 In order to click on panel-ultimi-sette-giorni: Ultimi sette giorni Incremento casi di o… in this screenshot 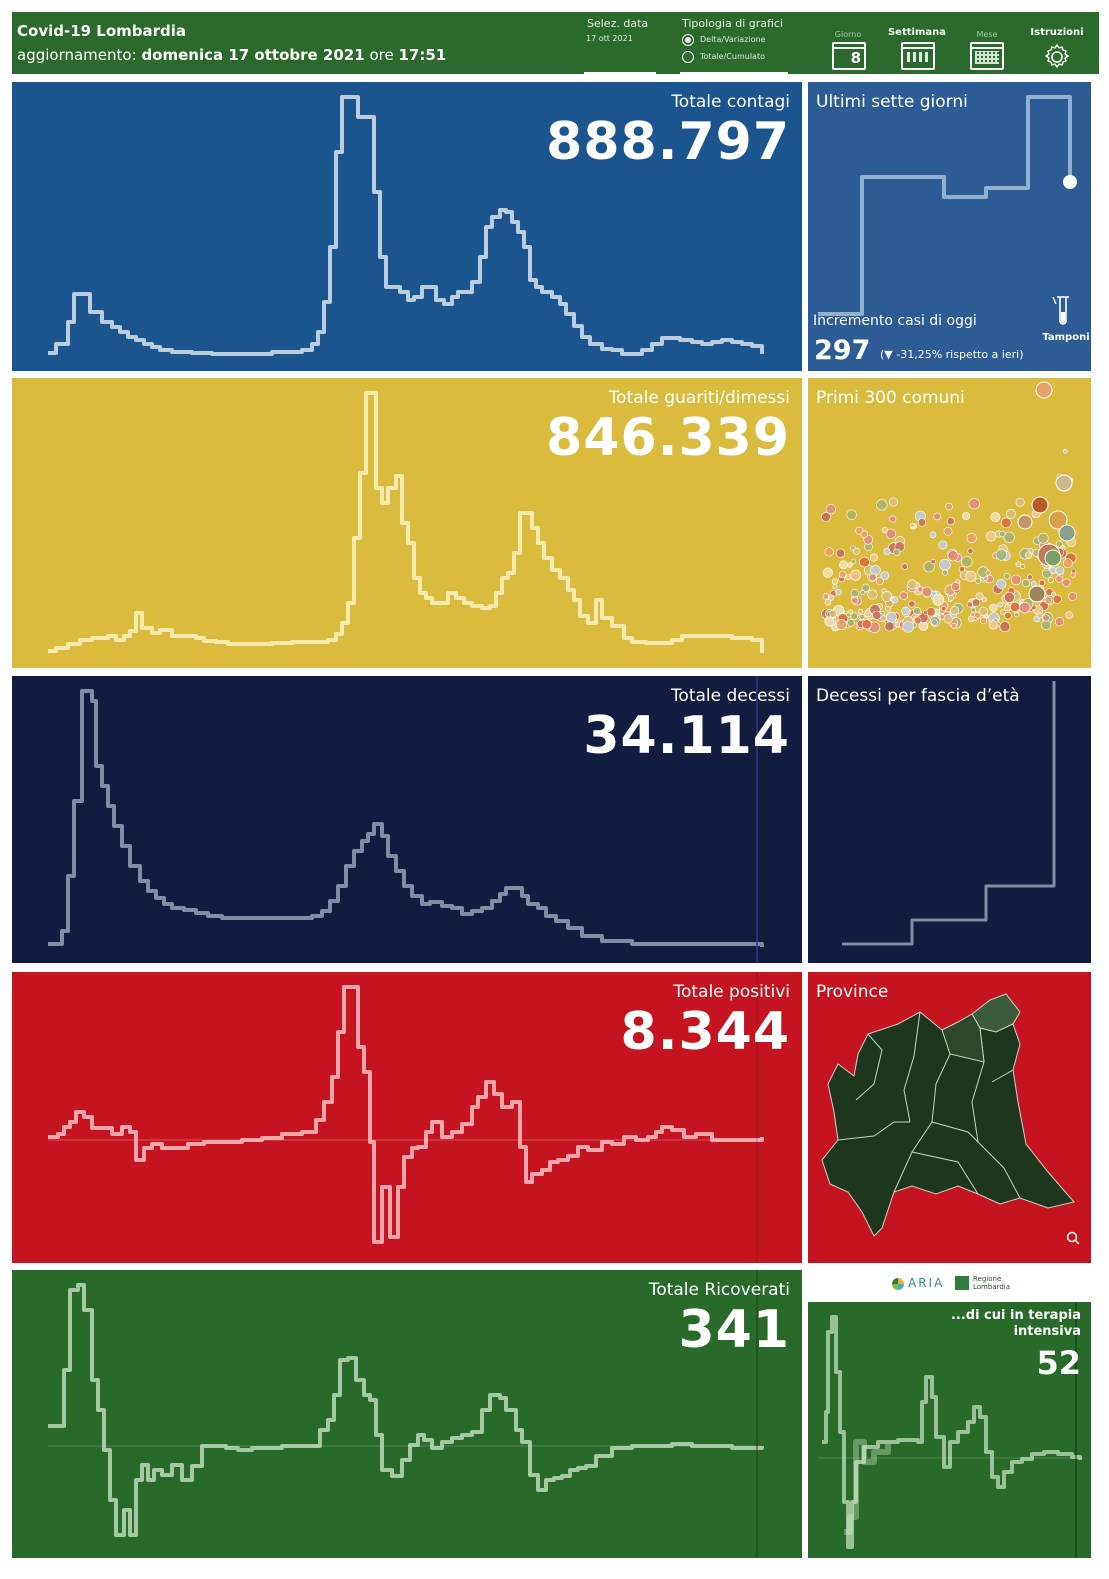, I will do `click(949, 226)`.